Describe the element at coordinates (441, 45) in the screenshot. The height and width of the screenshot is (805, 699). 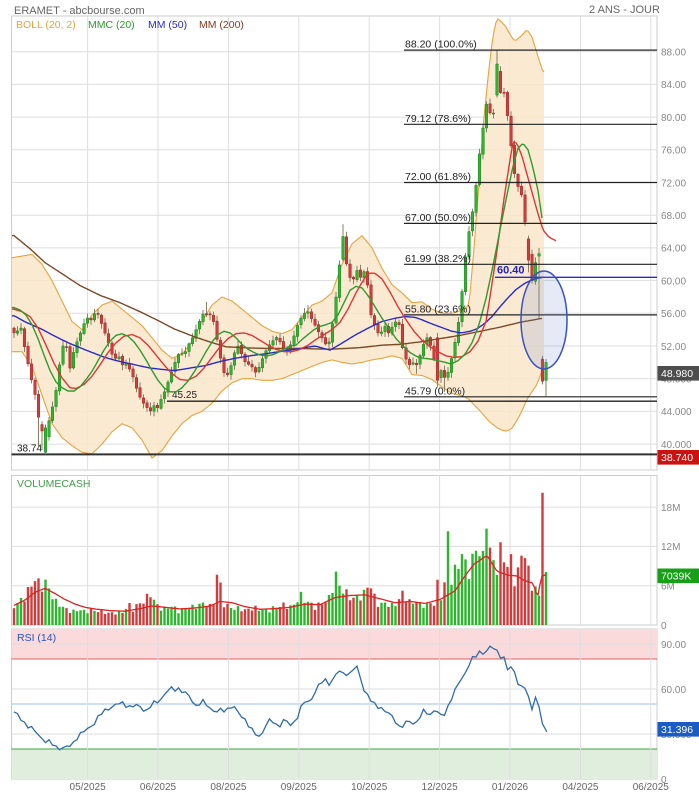
I see `svg-text: 88.20 (100.0%)` at that location.